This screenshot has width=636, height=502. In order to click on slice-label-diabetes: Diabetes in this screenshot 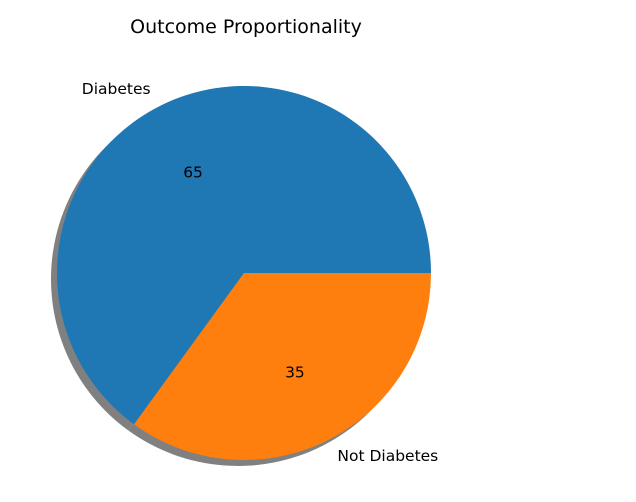, I will do `click(116, 89)`.